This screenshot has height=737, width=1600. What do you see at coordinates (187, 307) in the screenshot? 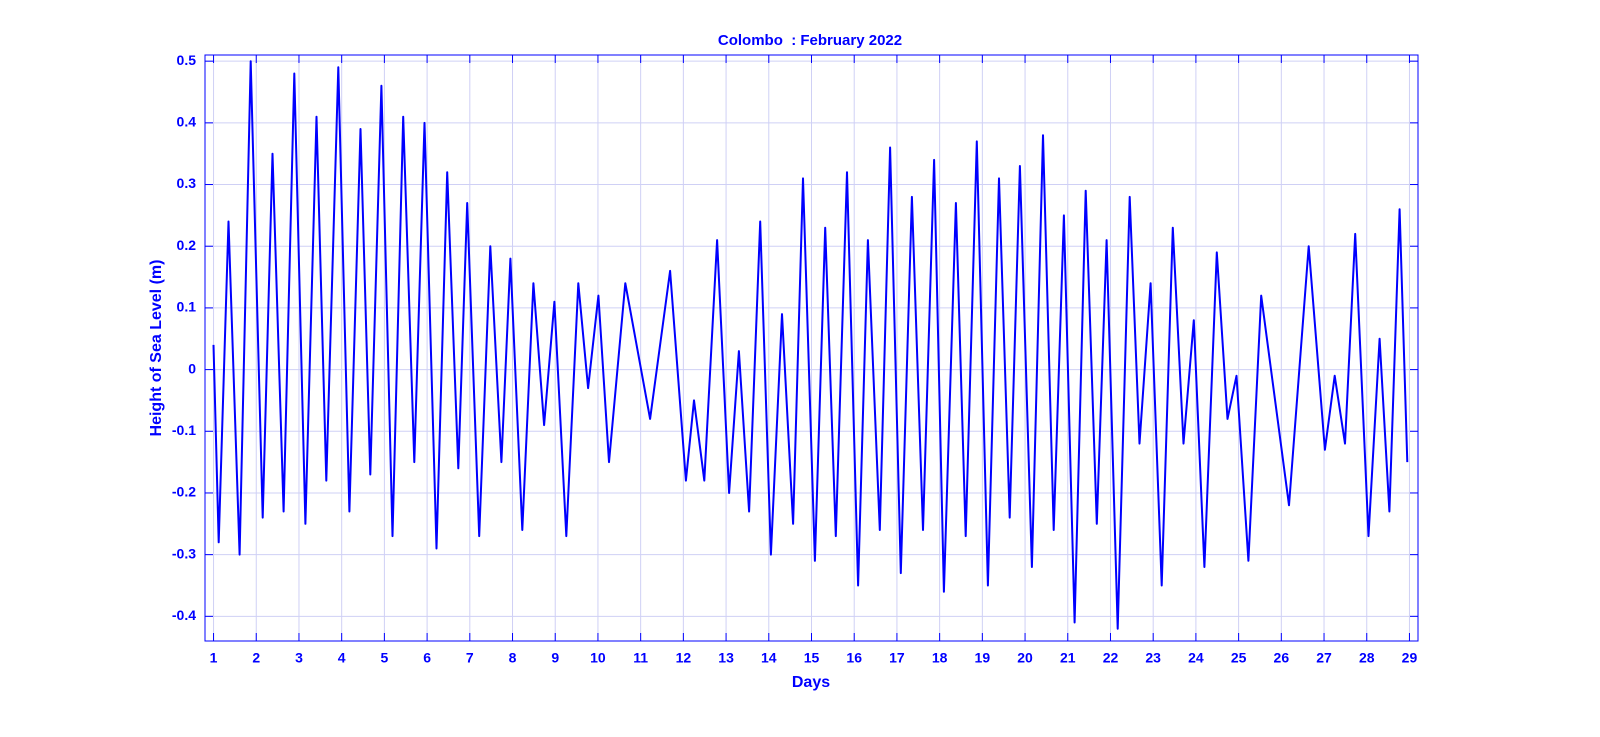
I see `y-tick-label: 0.1` at bounding box center [187, 307].